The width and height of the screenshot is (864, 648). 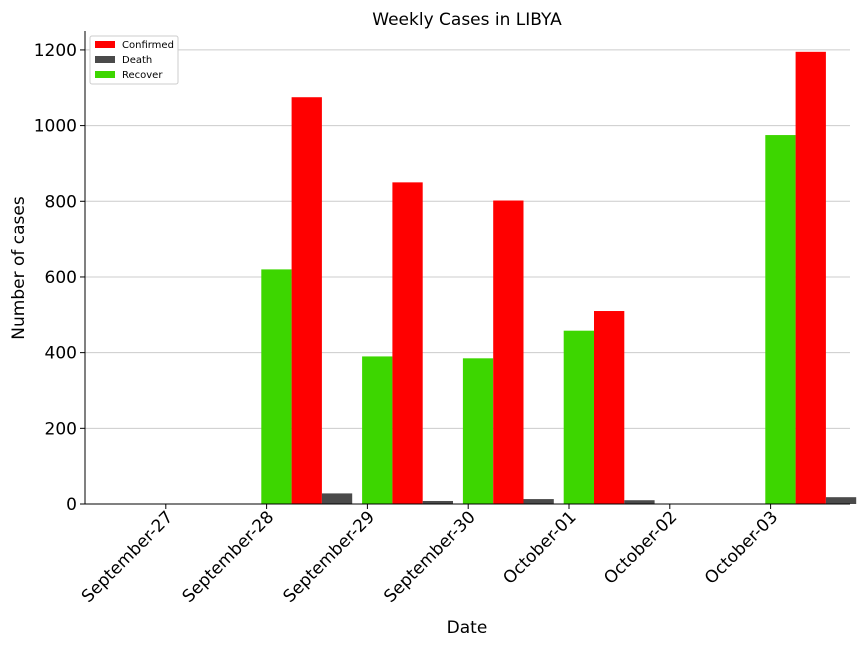 What do you see at coordinates (19, 268) in the screenshot?
I see `y-axis-label: Number of cases` at bounding box center [19, 268].